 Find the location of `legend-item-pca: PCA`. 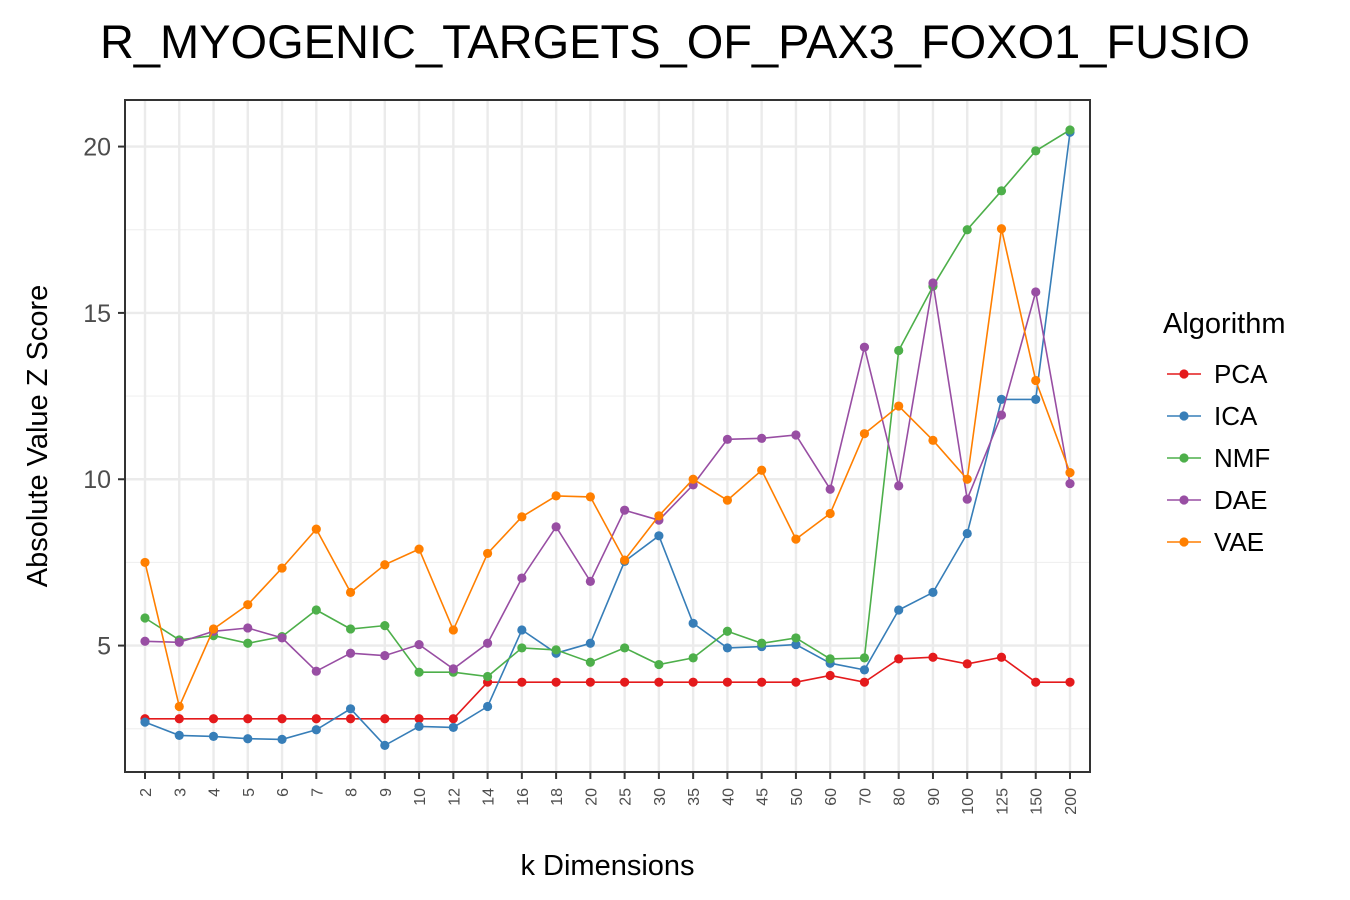

legend-item-pca: PCA is located at coordinates (1217, 374).